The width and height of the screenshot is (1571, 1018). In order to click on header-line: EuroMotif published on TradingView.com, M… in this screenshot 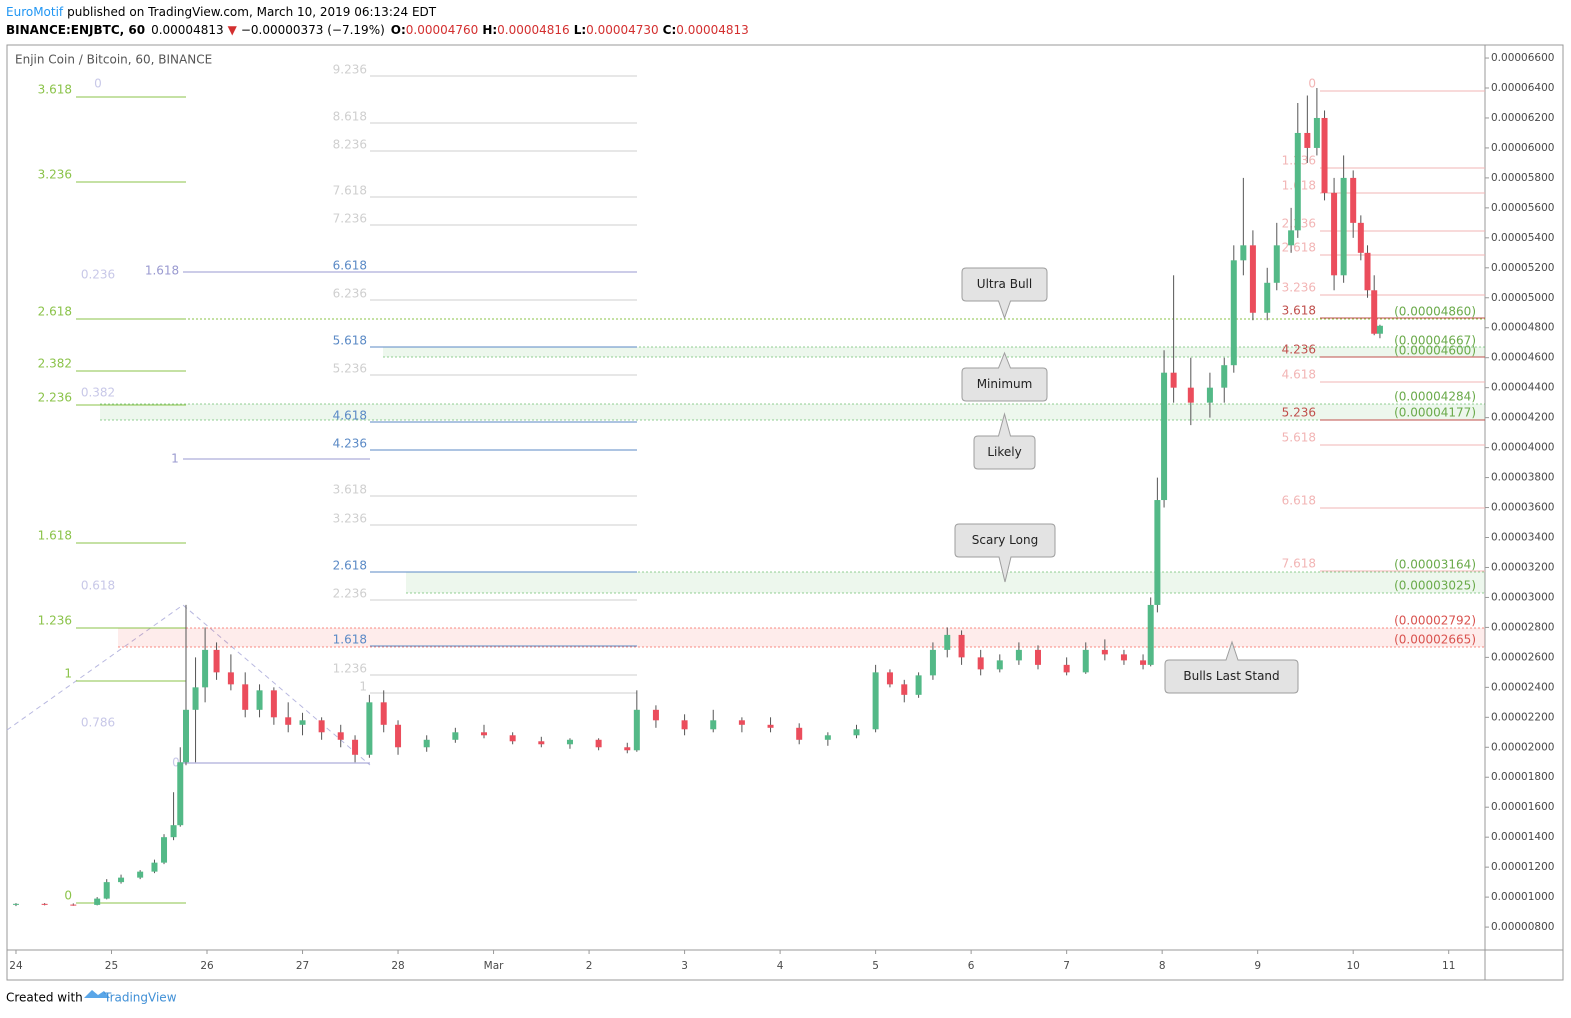, I will do `click(221, 12)`.